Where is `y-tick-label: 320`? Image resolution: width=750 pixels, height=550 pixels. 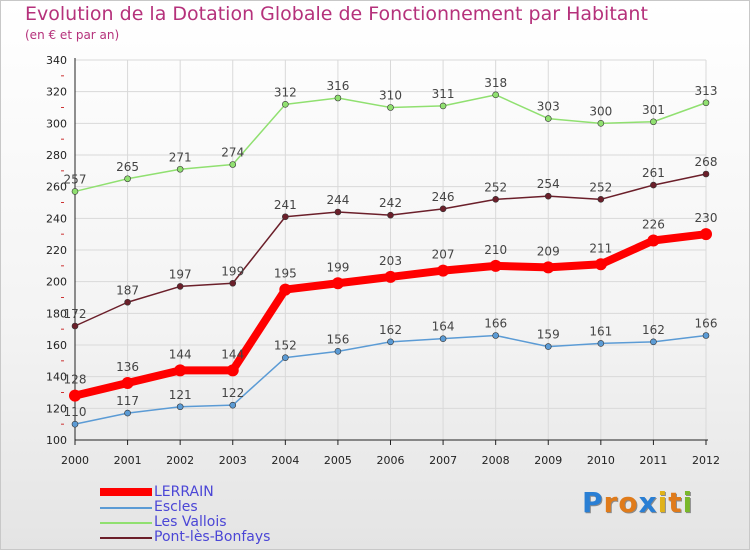
y-tick-label: 320 is located at coordinates (56, 92).